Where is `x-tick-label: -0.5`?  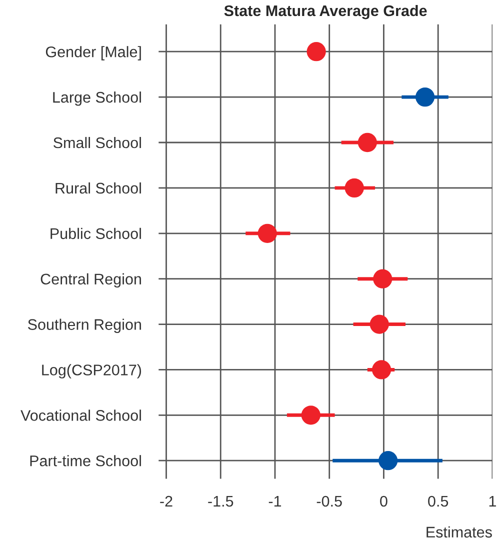 x-tick-label: -0.5 is located at coordinates (329, 501).